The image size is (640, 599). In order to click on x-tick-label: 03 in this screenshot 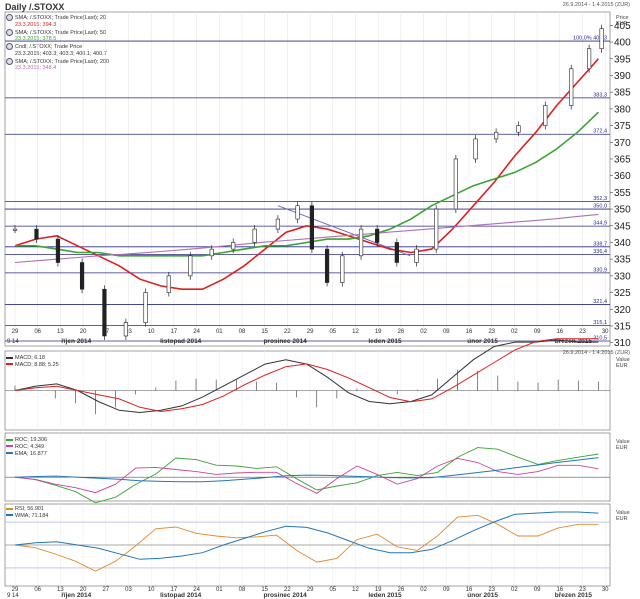, I will do `click(128, 332)`.